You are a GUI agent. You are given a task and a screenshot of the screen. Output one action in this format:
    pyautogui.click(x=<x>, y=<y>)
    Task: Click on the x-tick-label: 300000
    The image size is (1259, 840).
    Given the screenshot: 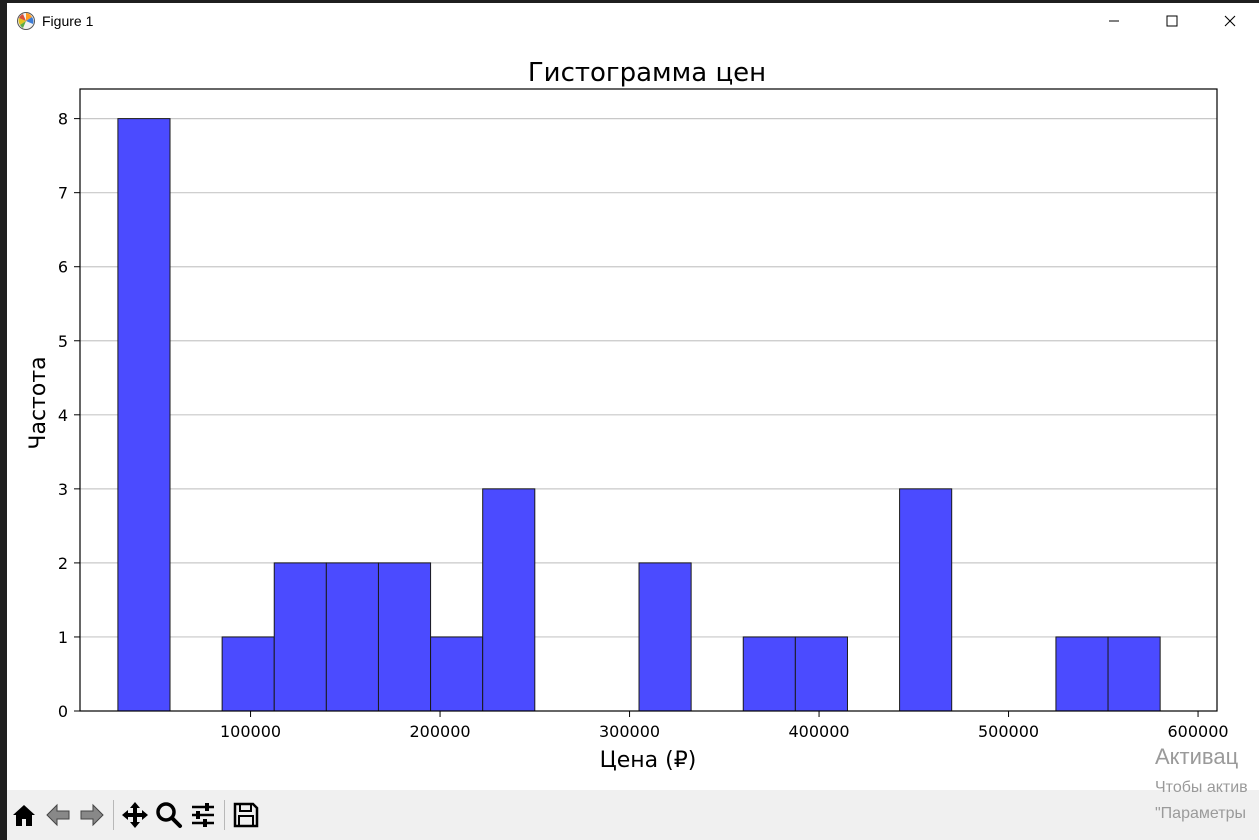 What is the action you would take?
    pyautogui.click(x=629, y=731)
    